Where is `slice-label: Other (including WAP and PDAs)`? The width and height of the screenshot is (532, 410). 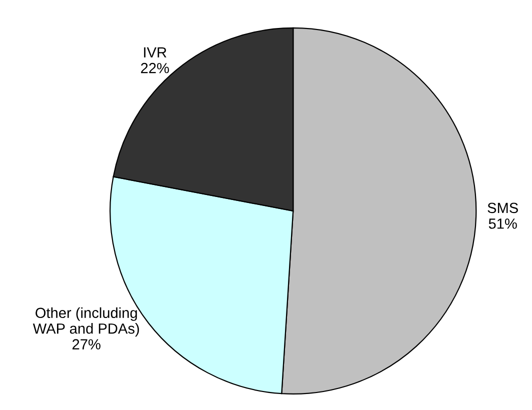 slice-label: Other (including WAP and PDAs) is located at coordinates (85, 322).